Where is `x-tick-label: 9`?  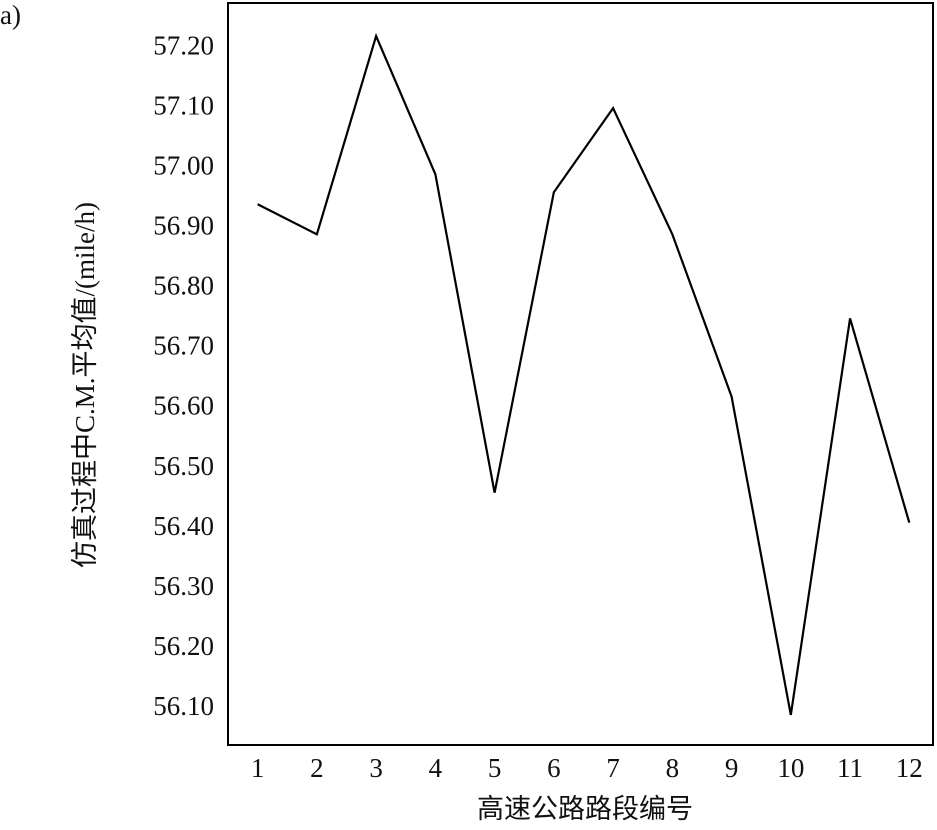 x-tick-label: 9 is located at coordinates (732, 768).